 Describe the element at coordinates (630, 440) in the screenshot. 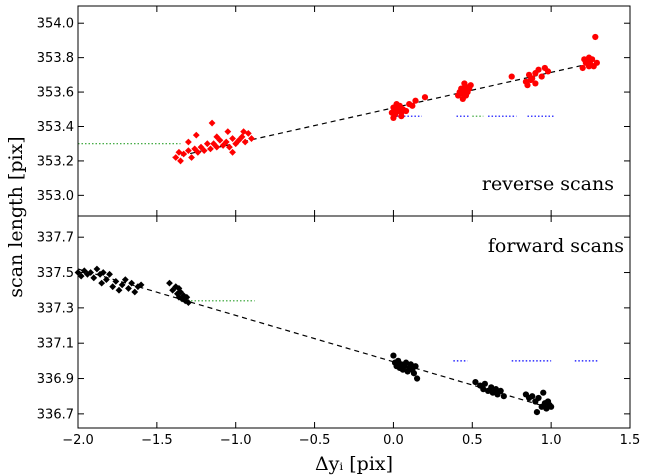

I see `x-tick-label-7: 1.5` at that location.